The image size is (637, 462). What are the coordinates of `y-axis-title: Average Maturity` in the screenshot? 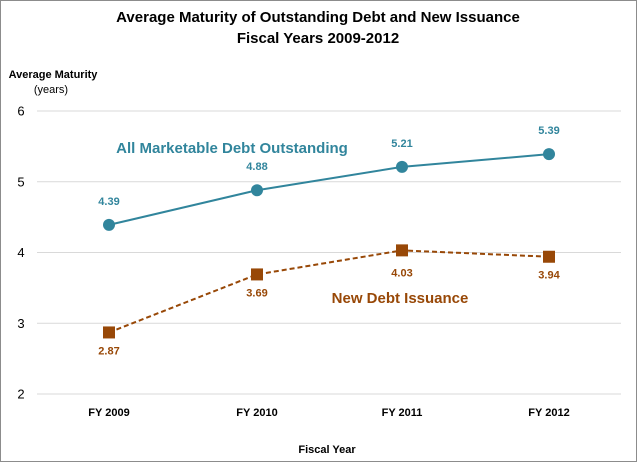 It's located at (54, 75).